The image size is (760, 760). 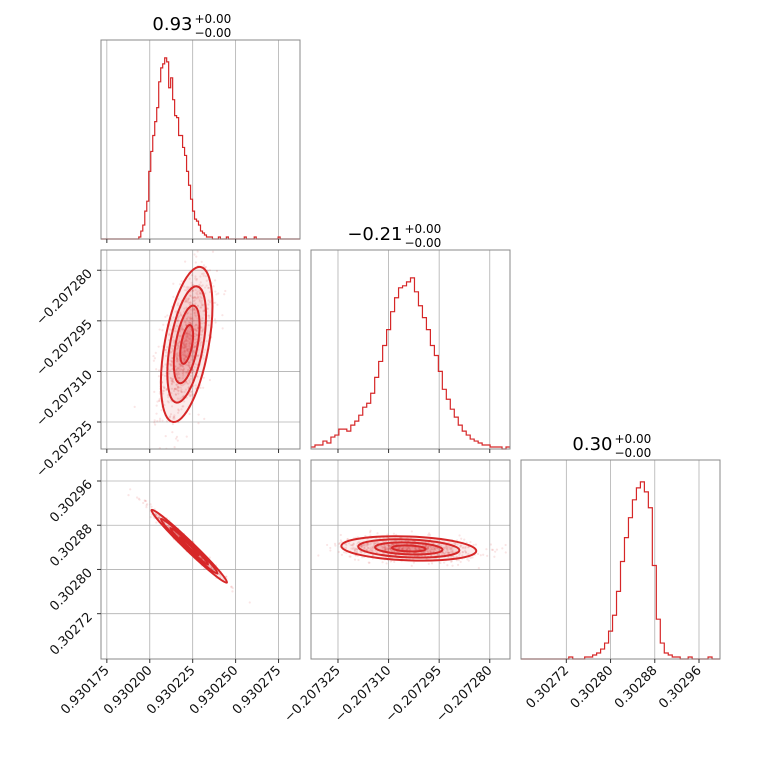 I want to click on y-tick-label: 0.30296, so click(x=71, y=501).